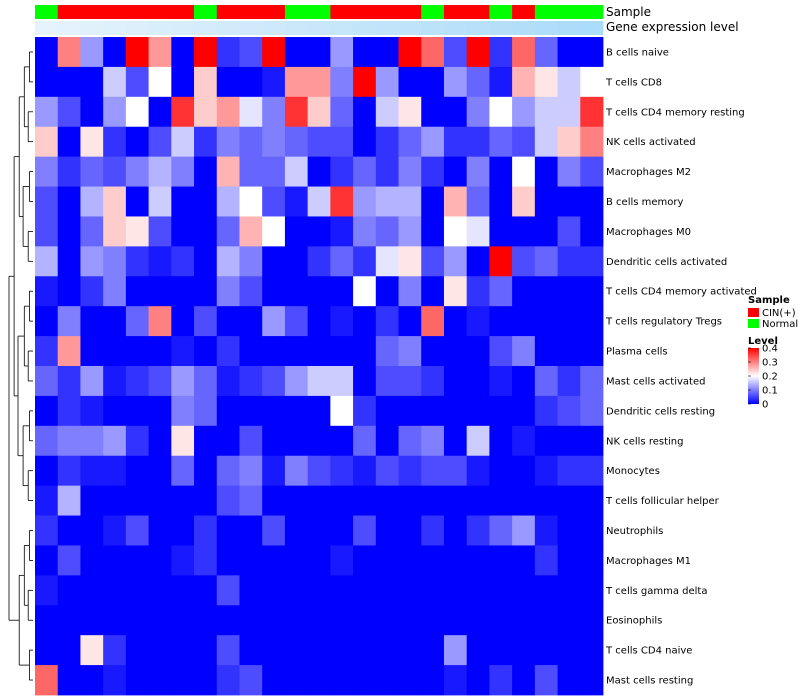 The image size is (800, 700). Describe the element at coordinates (637, 352) in the screenshot. I see `row-label: Plasma cells` at that location.